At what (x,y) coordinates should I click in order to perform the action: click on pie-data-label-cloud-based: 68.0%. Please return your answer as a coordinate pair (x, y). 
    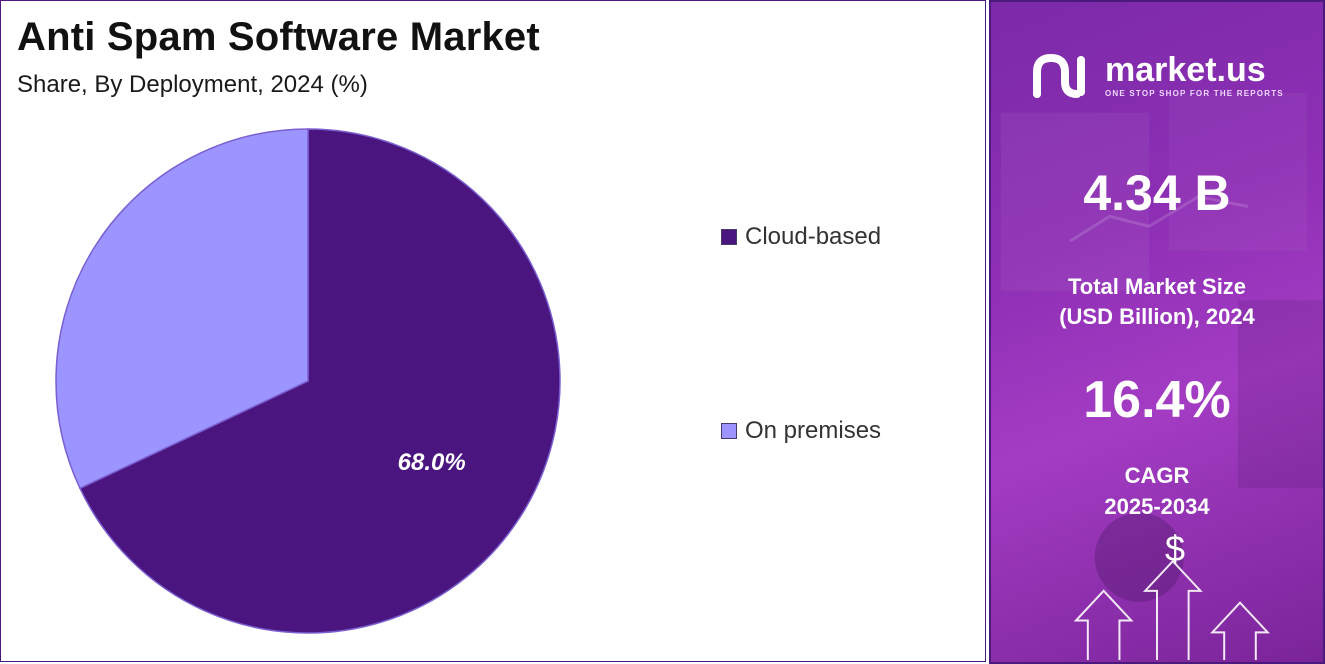
    Looking at the image, I should click on (432, 462).